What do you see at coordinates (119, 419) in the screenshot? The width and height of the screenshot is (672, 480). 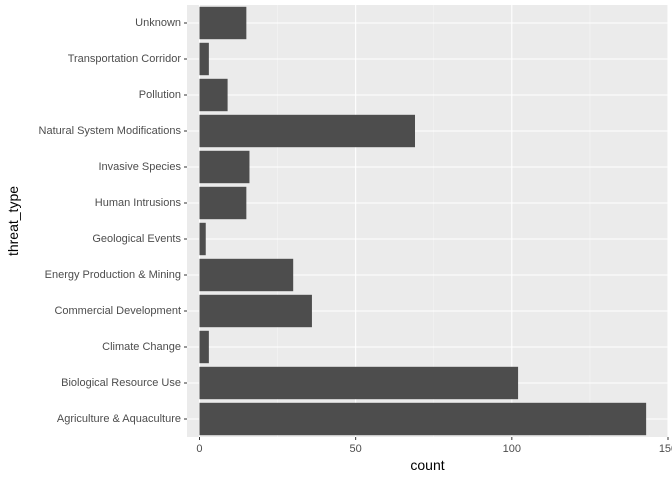 I see `y-tick-label: Agriculture & Aquaculture` at bounding box center [119, 419].